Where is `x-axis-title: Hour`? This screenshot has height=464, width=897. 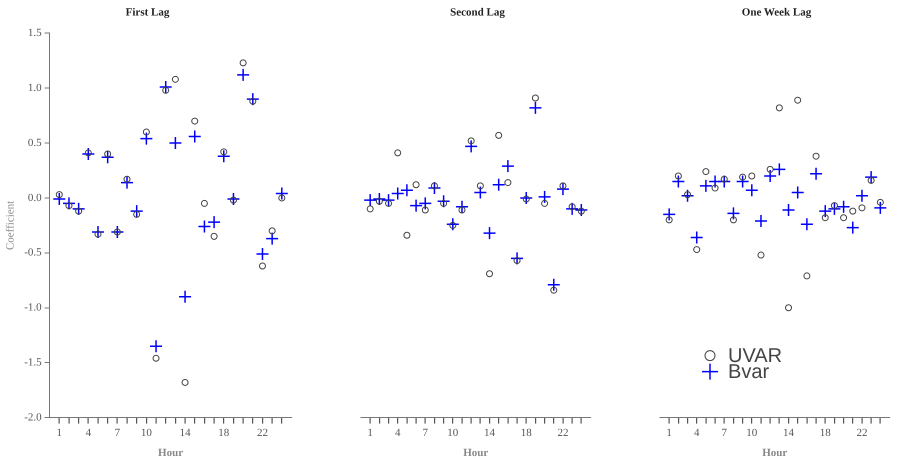
x-axis-title: Hour is located at coordinates (775, 453).